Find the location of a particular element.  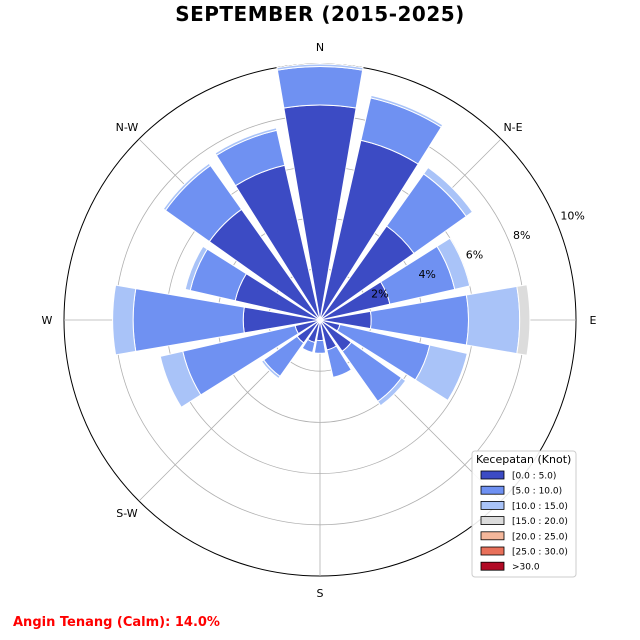

legend-box is located at coordinates (524, 514).